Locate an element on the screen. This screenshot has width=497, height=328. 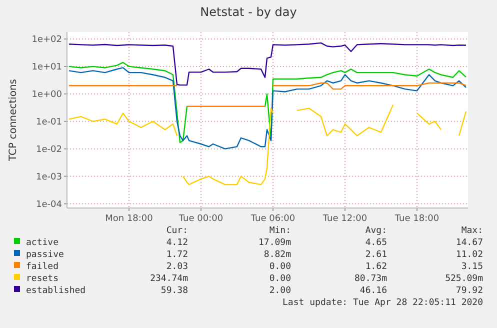
y-tick-label: 1e-03 is located at coordinates (49, 177).